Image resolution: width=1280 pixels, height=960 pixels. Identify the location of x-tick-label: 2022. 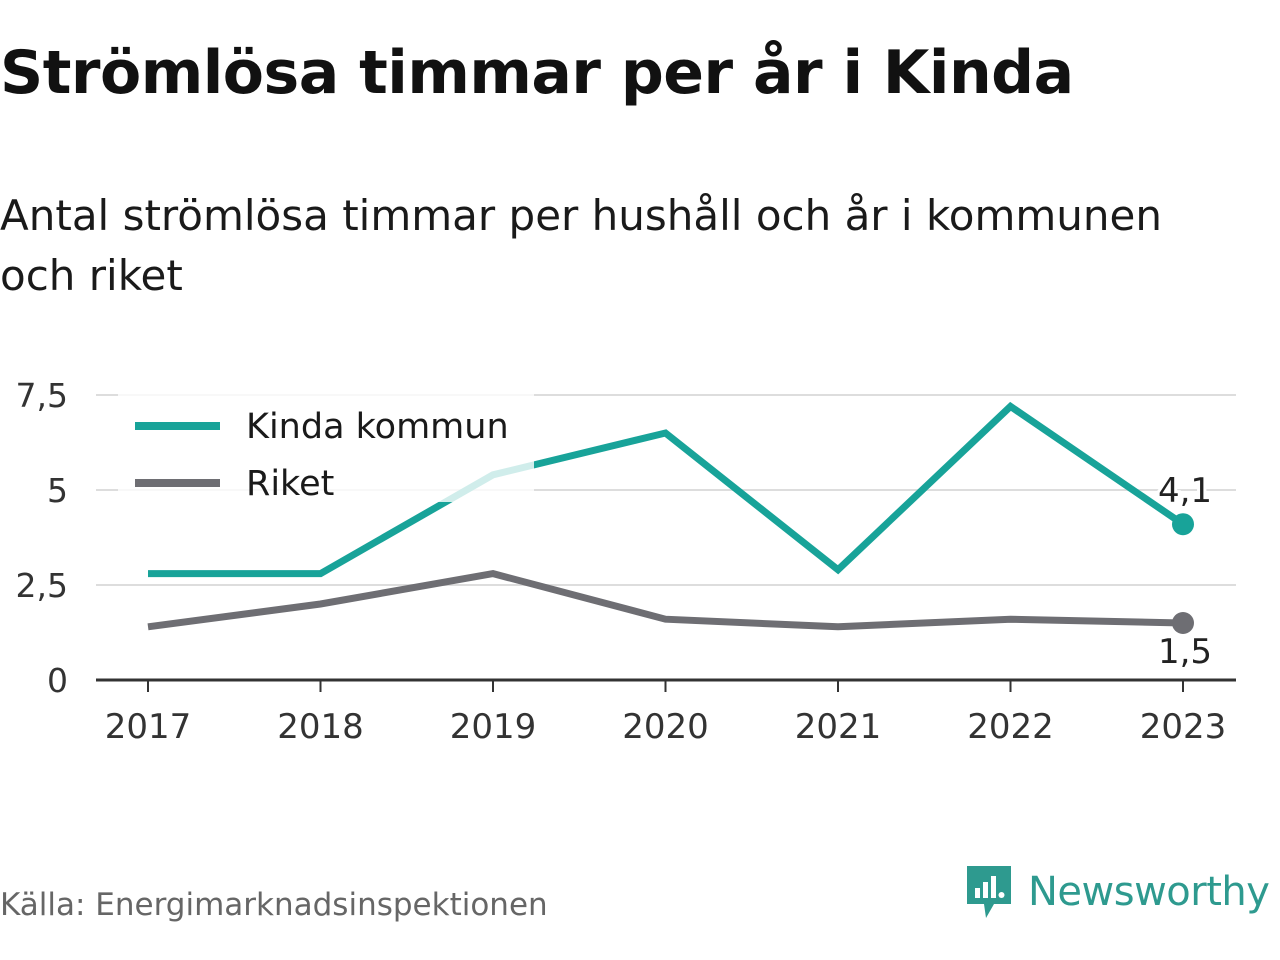
(1010, 727).